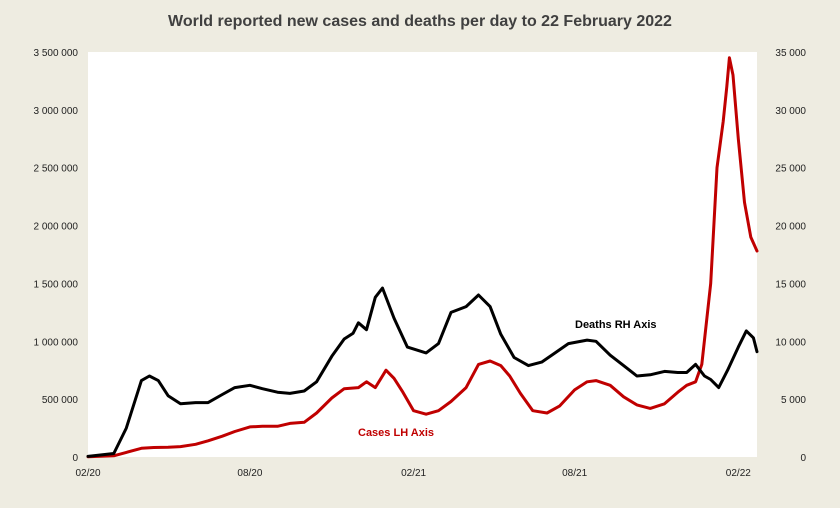 This screenshot has height=508, width=840. I want to click on right-y-tick-label: 10 000, so click(790, 342).